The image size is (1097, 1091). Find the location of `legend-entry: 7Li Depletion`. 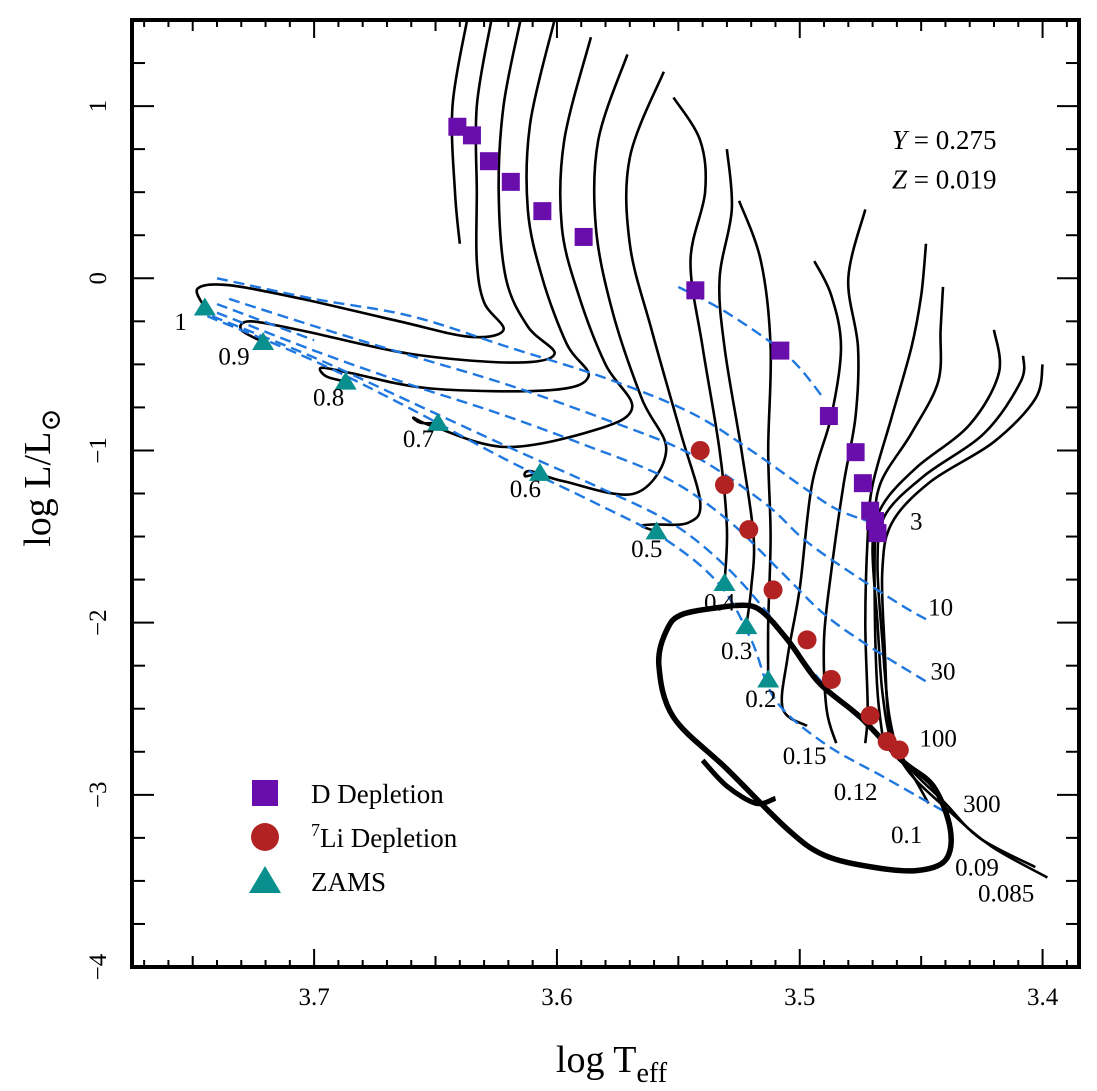

legend-entry: 7Li Depletion is located at coordinates (354, 836).